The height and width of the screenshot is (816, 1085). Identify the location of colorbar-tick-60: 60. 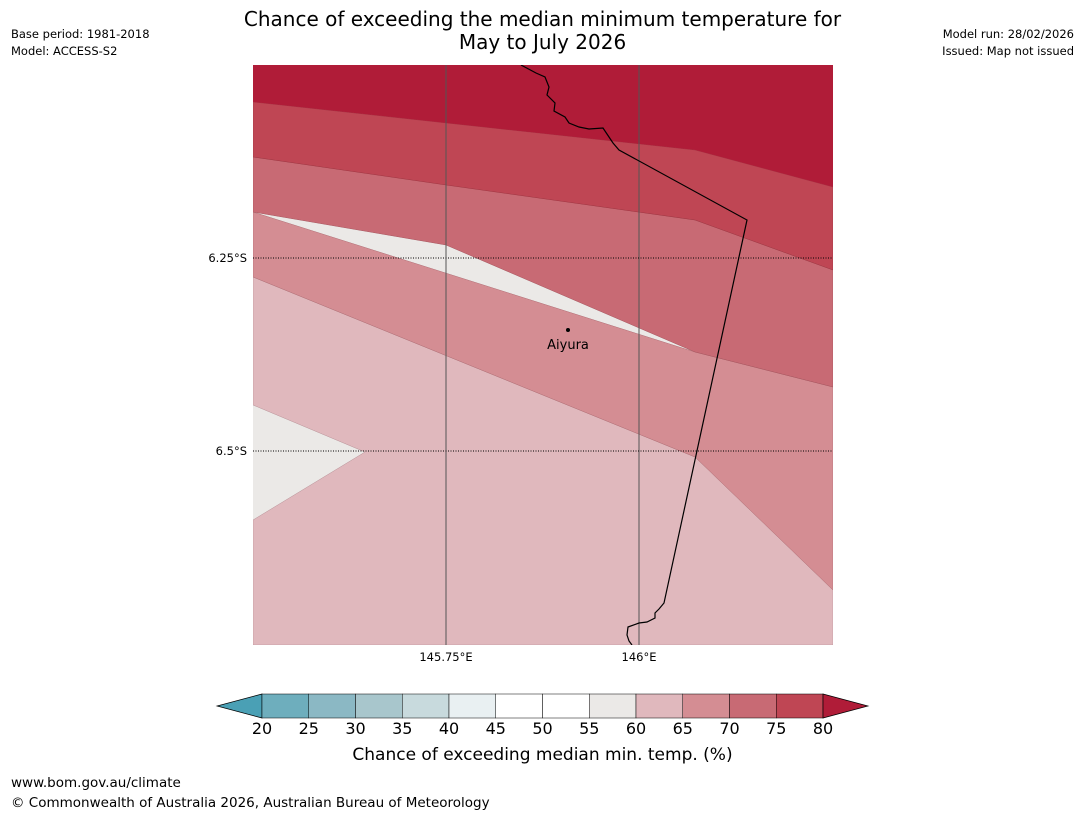
(636, 728).